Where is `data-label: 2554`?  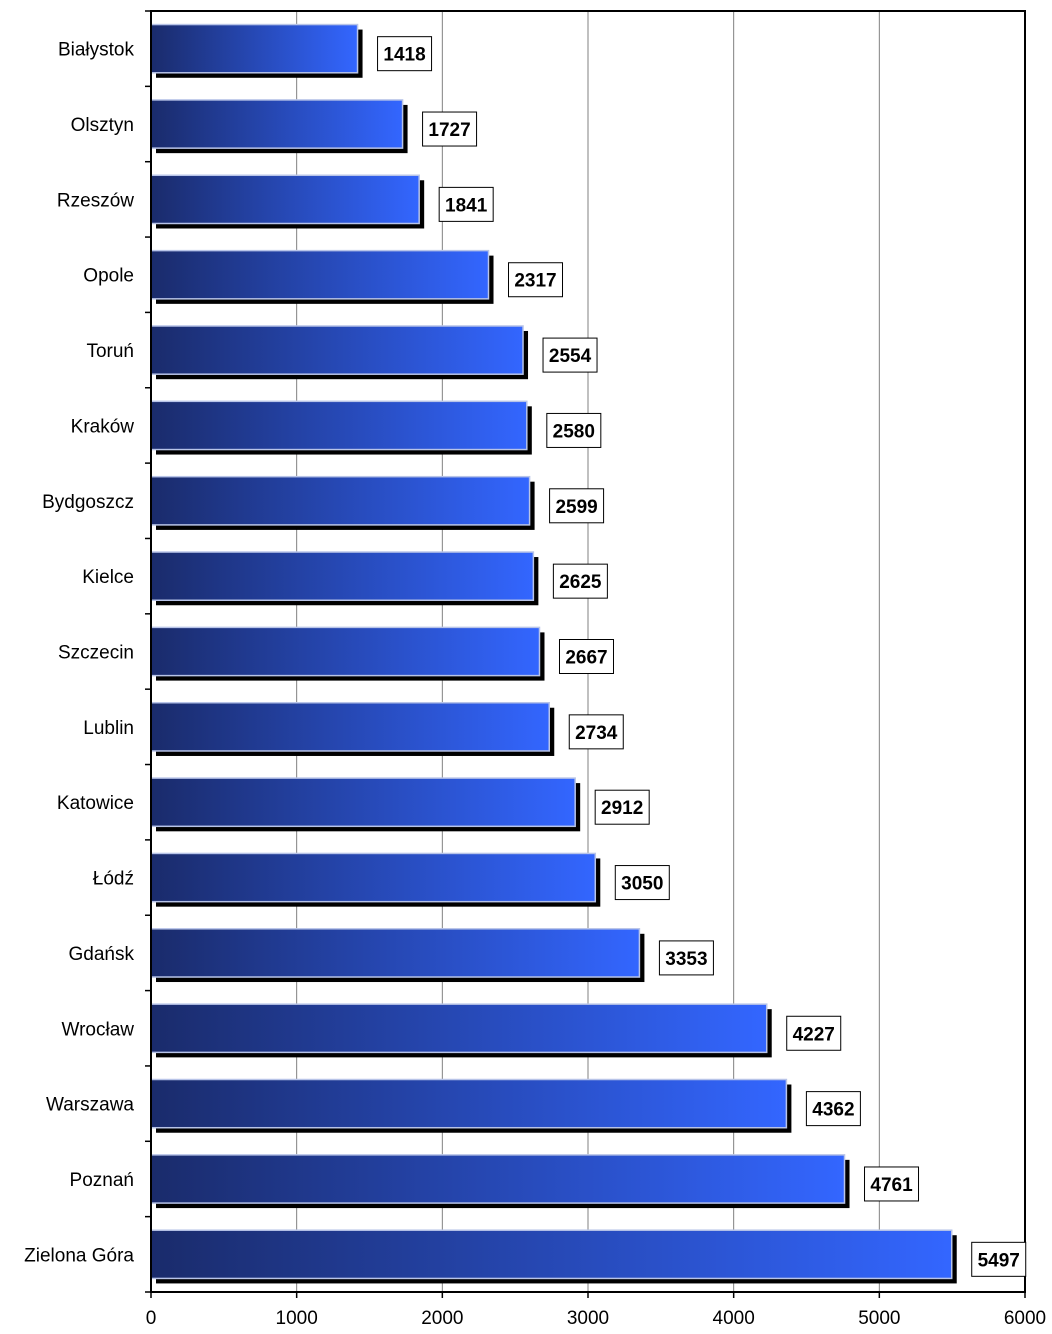
data-label: 2554 is located at coordinates (570, 356).